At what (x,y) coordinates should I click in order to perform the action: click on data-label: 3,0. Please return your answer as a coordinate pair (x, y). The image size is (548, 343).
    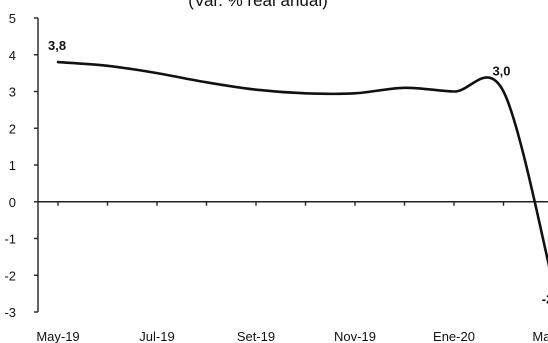
    Looking at the image, I should click on (501, 71).